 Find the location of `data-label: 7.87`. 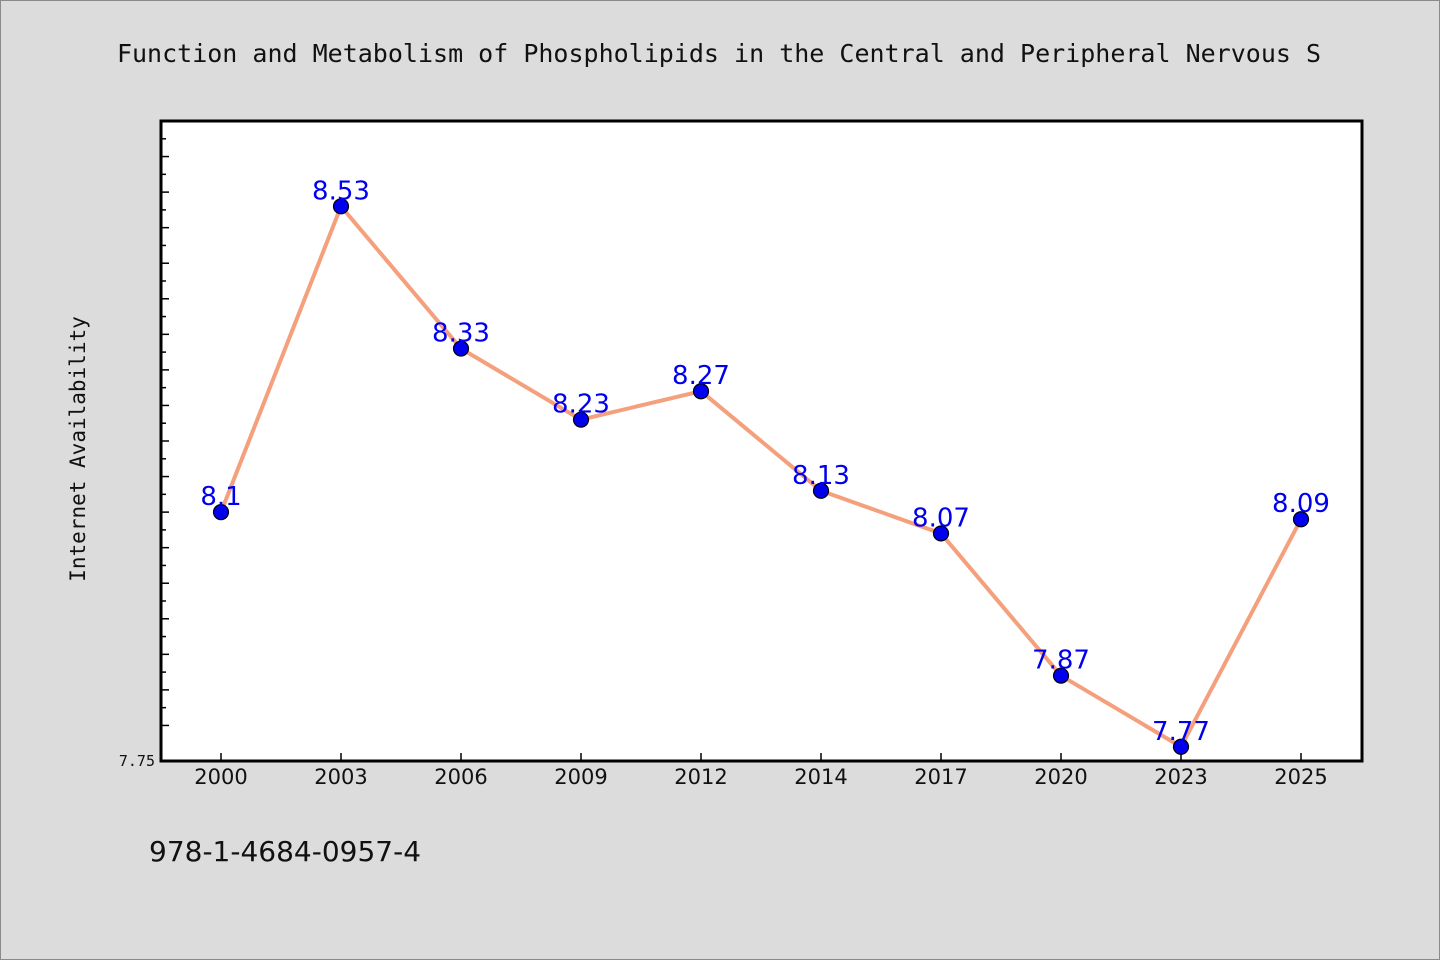

data-label: 7.87 is located at coordinates (1061, 661).